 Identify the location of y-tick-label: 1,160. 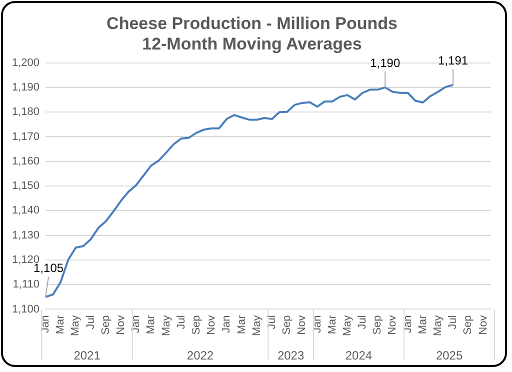
(26, 161).